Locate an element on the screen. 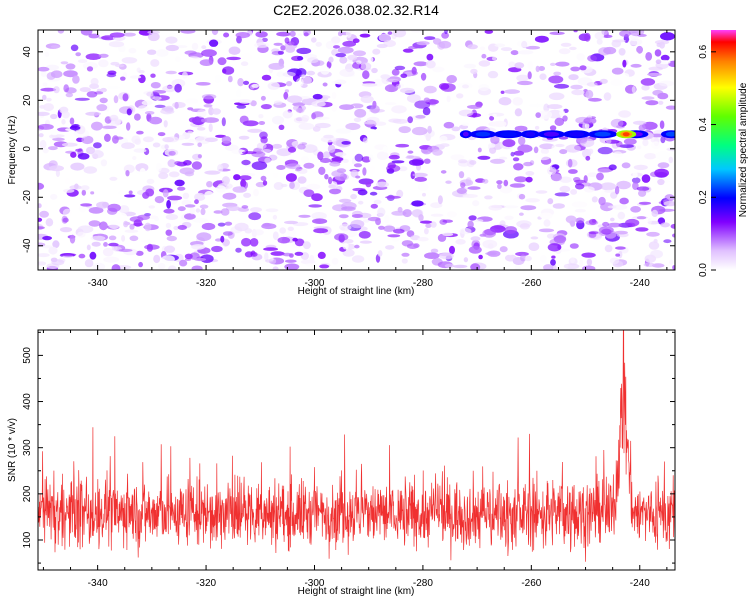  colorbar-tick-label: 0.6 is located at coordinates (703, 51).